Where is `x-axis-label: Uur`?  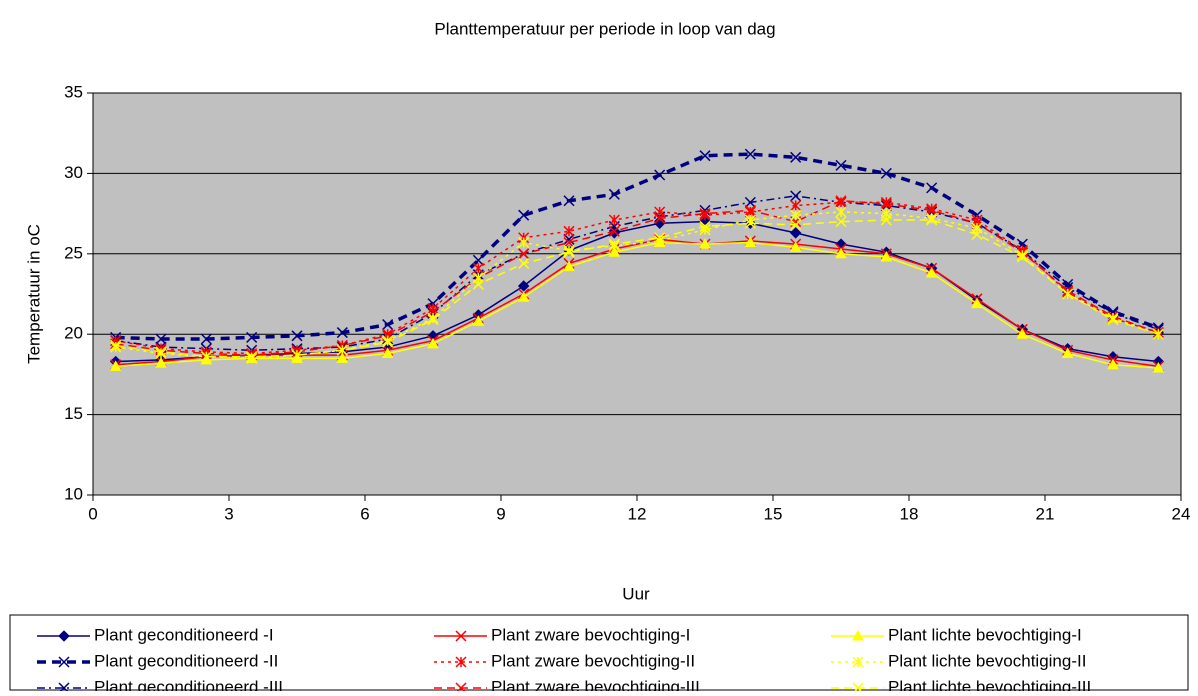 x-axis-label: Uur is located at coordinates (636, 593).